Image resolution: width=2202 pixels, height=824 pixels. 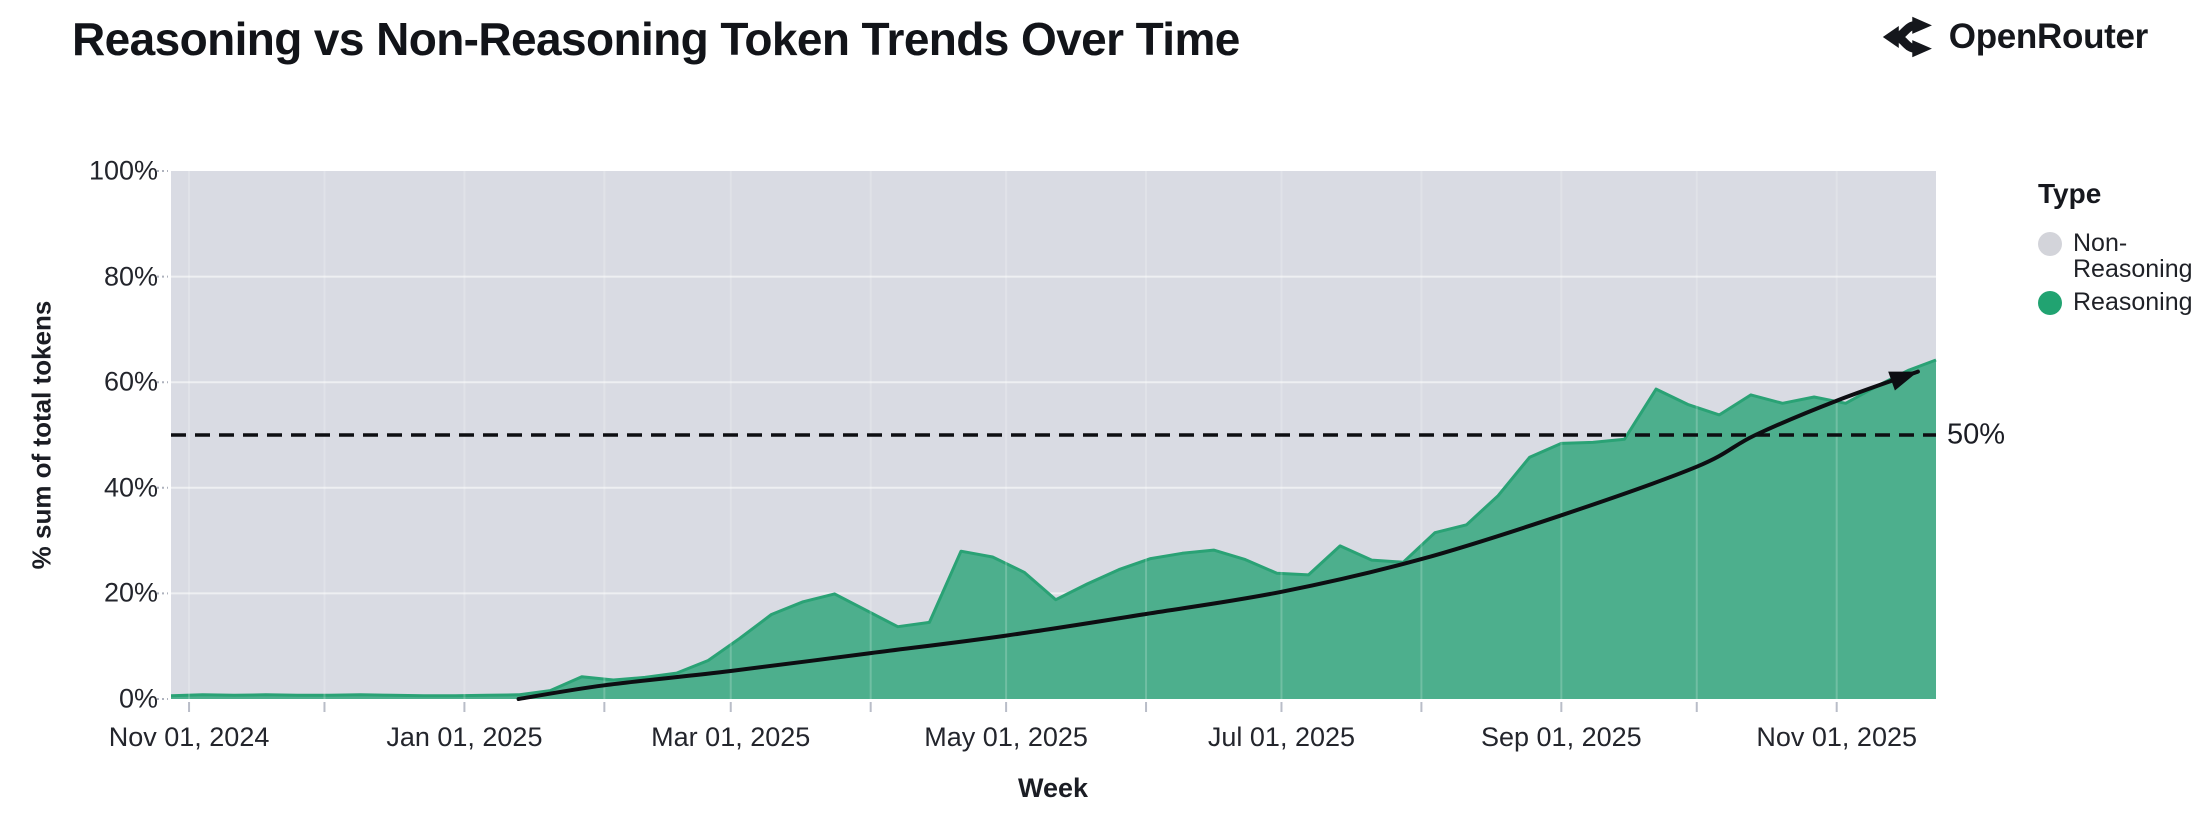 What do you see at coordinates (2133, 302) in the screenshot?
I see `legend-item-label: Reasoning` at bounding box center [2133, 302].